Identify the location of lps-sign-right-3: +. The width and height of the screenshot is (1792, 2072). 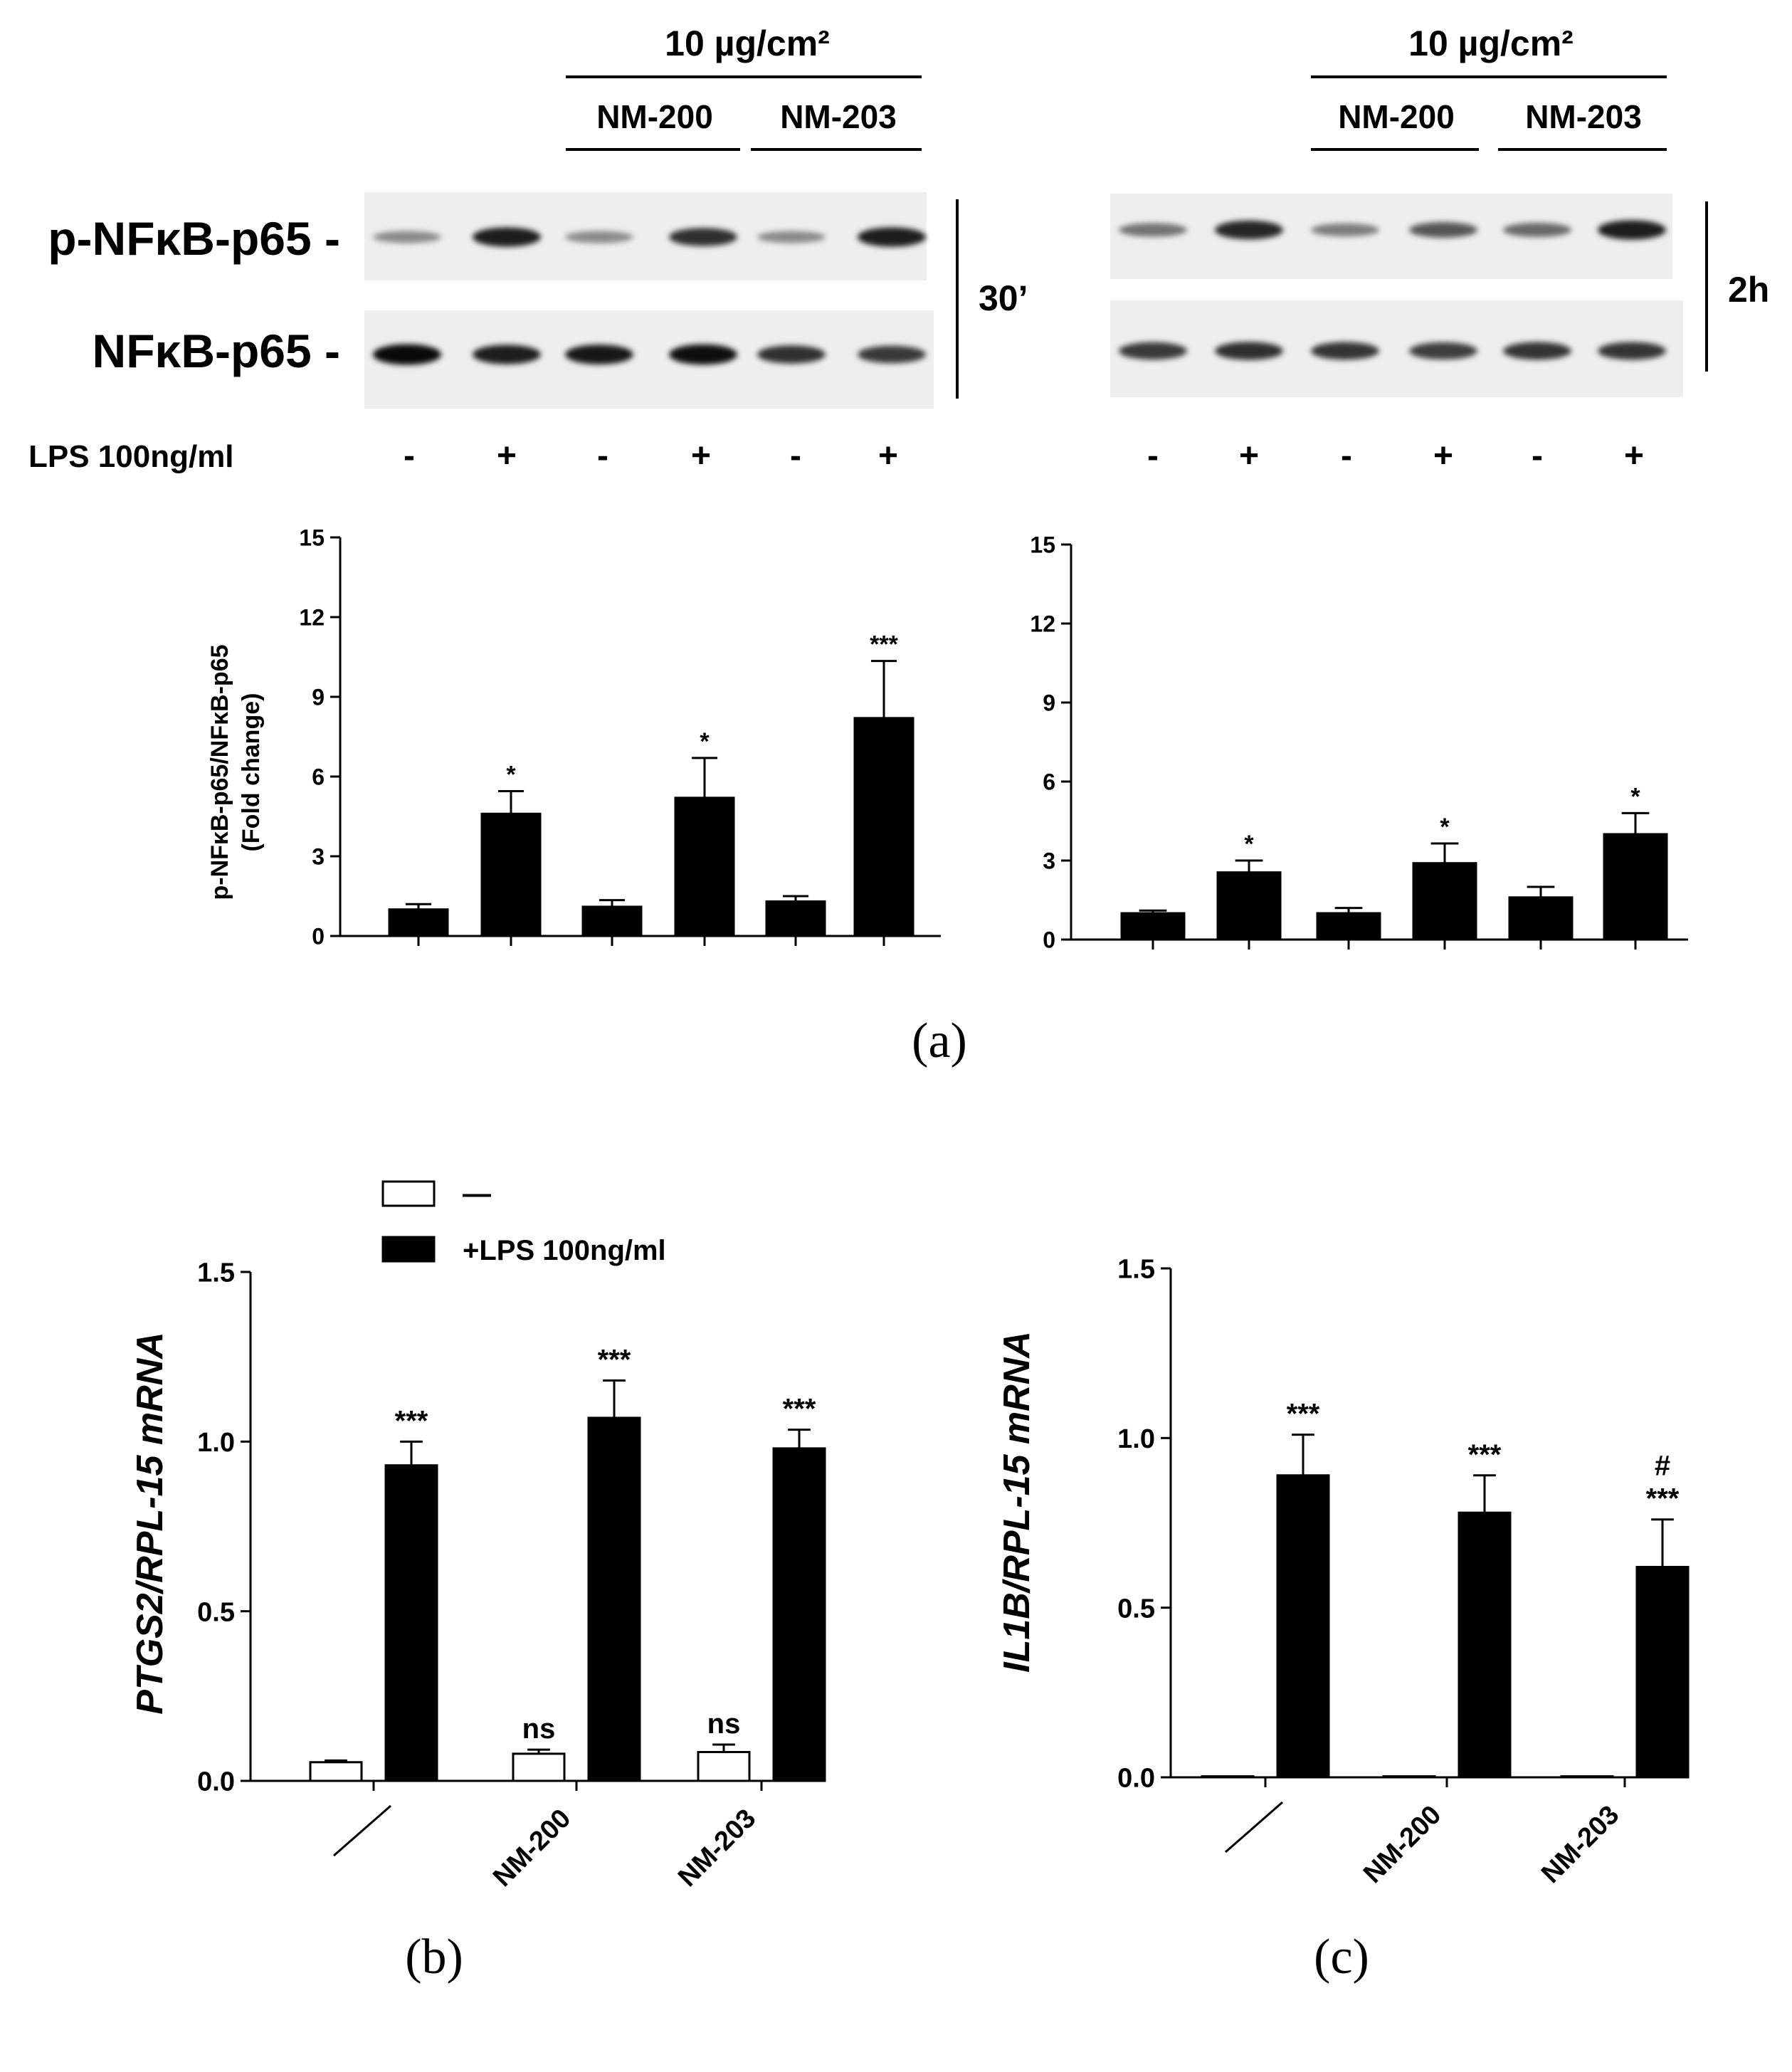
(1443, 456).